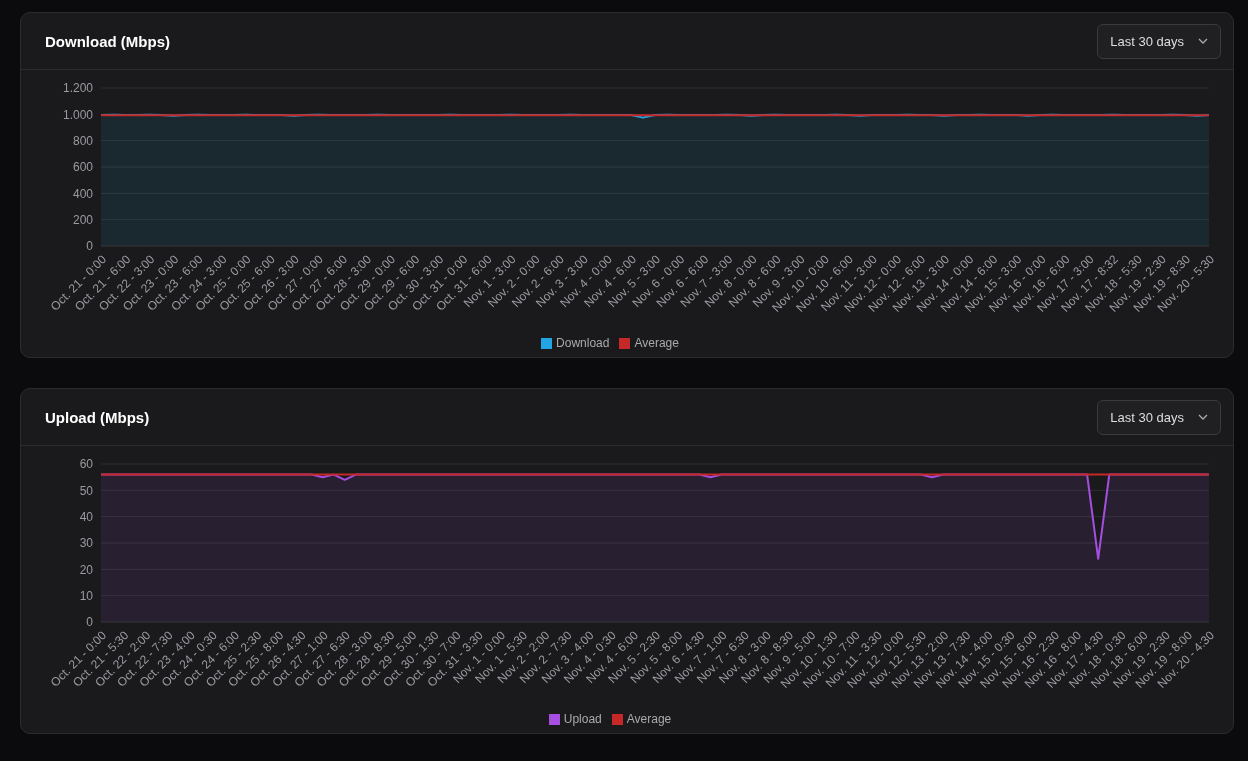 This screenshot has width=1248, height=761. Describe the element at coordinates (86, 516) in the screenshot. I see `y-tick-label: 40` at that location.